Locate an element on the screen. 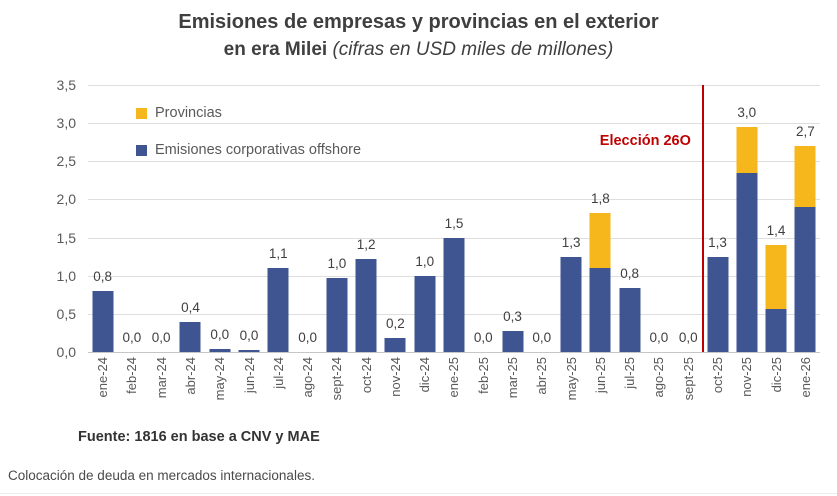 Image resolution: width=837 pixels, height=496 pixels. x-axis-tick: ago-24 is located at coordinates (307, 391).